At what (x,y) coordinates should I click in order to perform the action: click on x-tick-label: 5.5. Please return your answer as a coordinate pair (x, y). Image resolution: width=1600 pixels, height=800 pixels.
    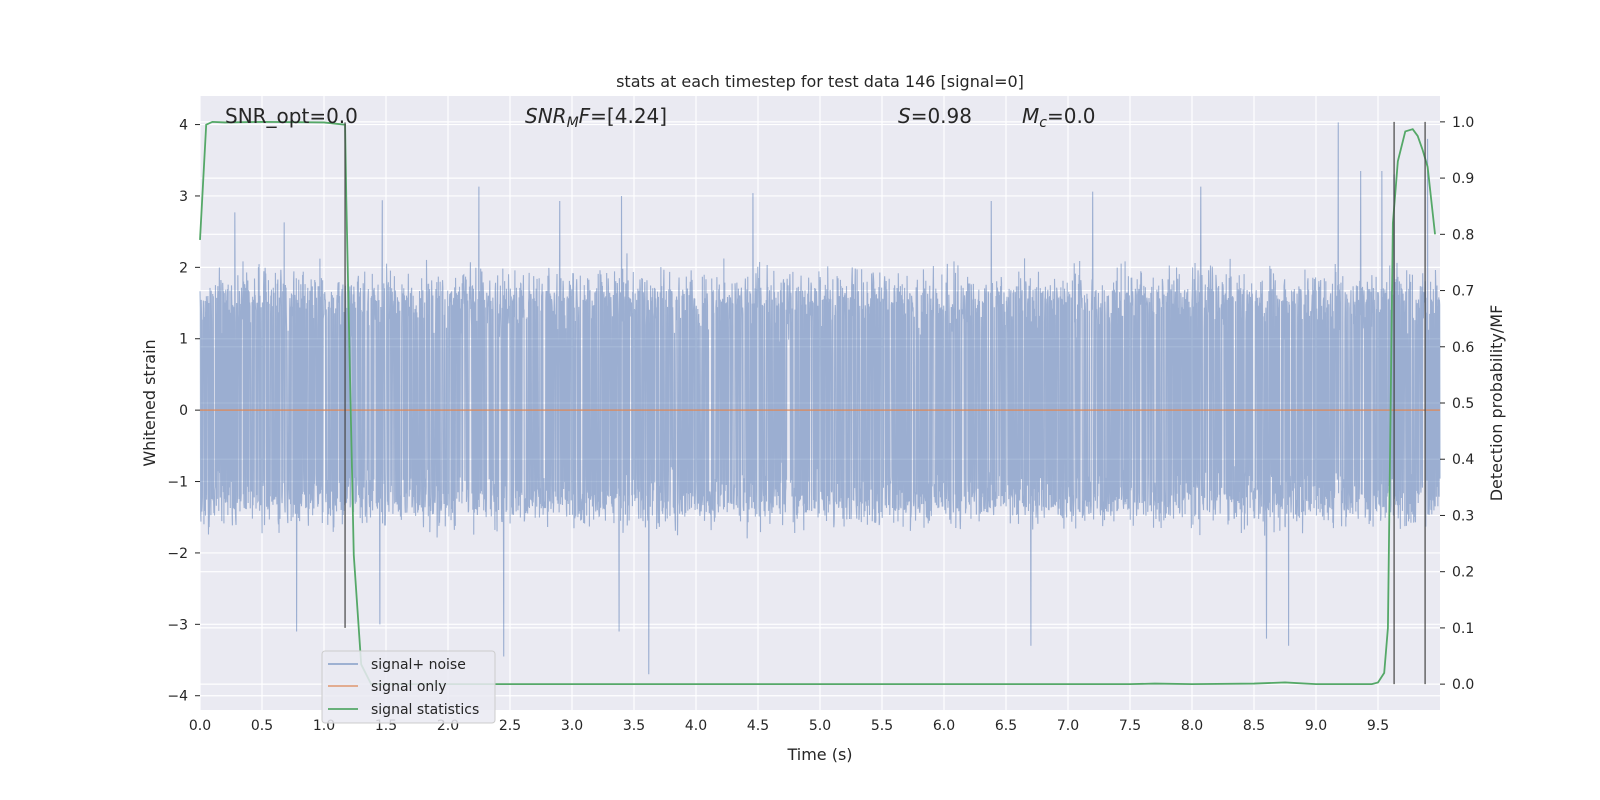
    Looking at the image, I should click on (882, 726).